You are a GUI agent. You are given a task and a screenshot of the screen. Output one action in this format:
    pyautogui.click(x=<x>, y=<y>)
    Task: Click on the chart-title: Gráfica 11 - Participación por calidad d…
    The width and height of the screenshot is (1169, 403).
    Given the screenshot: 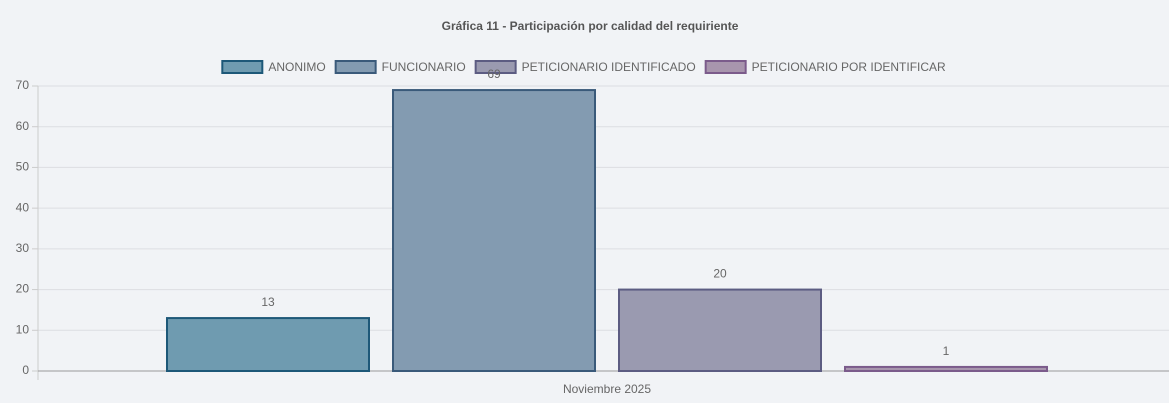 What is the action you would take?
    pyautogui.click(x=590, y=26)
    